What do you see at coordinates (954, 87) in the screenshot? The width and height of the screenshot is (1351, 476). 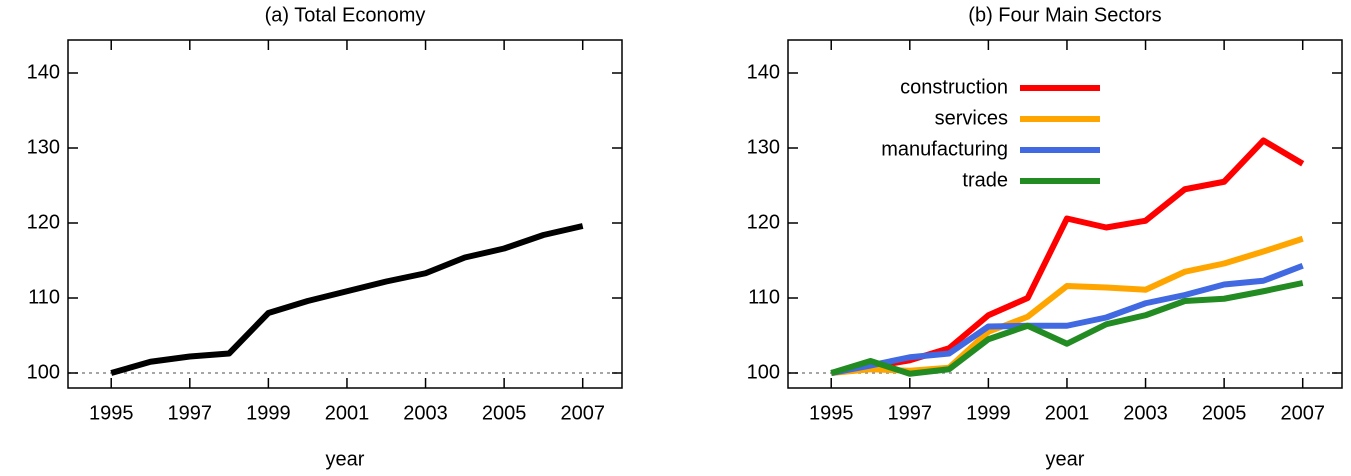 I see `legend-label: construction` at bounding box center [954, 87].